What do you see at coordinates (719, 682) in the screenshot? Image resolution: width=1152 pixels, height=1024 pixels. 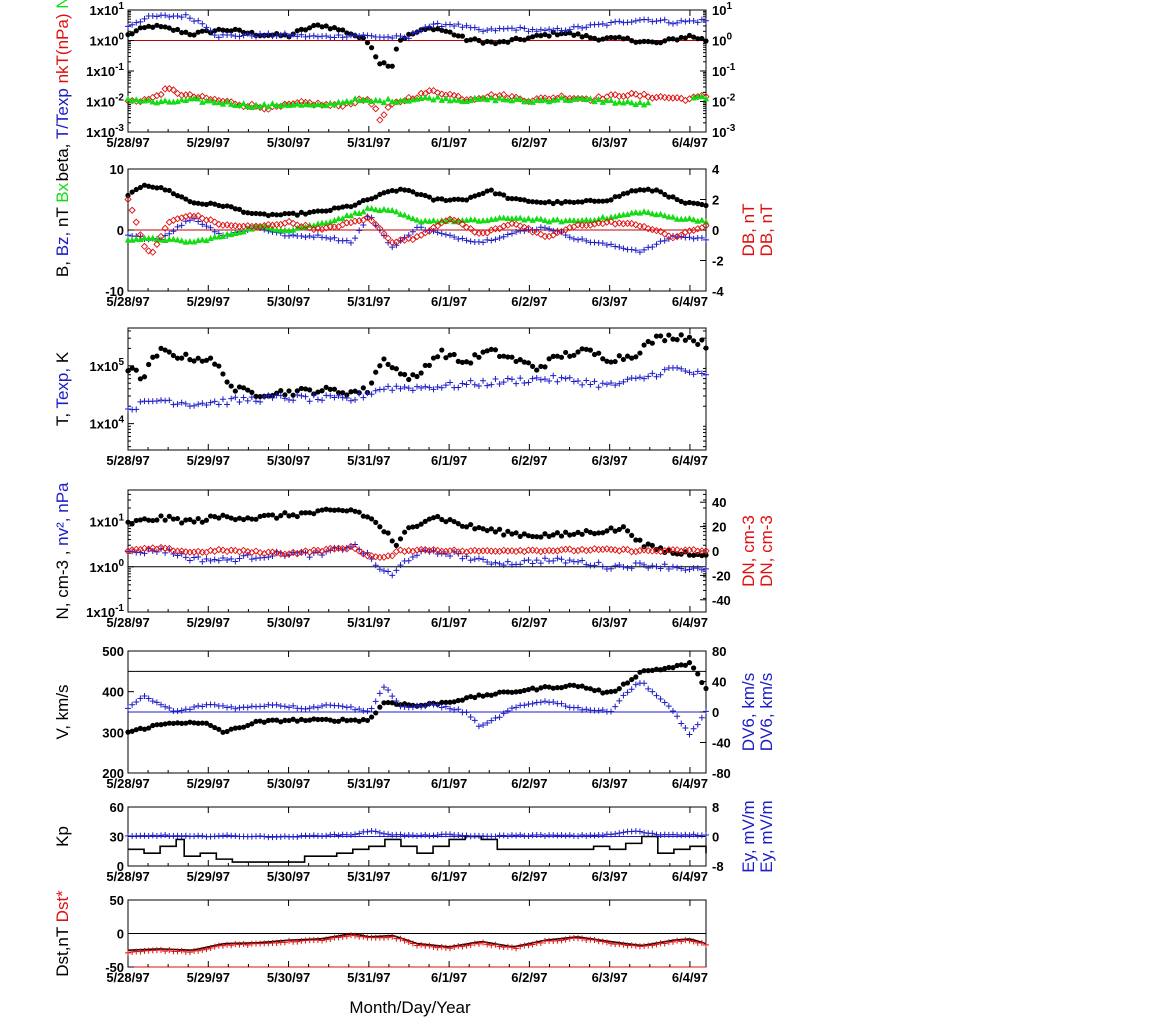 I see `y2-tick-label: 40` at bounding box center [719, 682].